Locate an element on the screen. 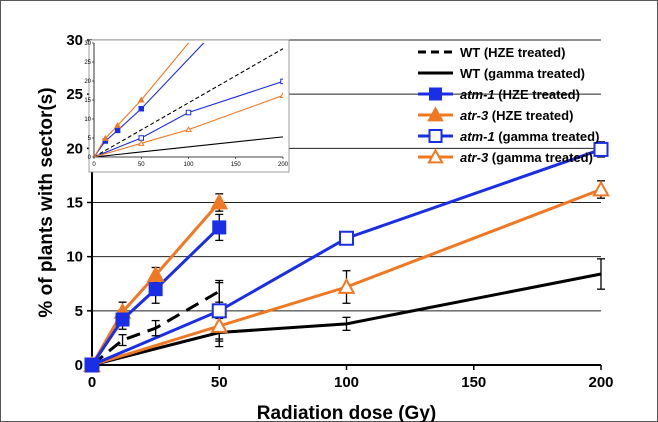 The height and width of the screenshot is (422, 658). x-tick-label: 150 is located at coordinates (473, 382).